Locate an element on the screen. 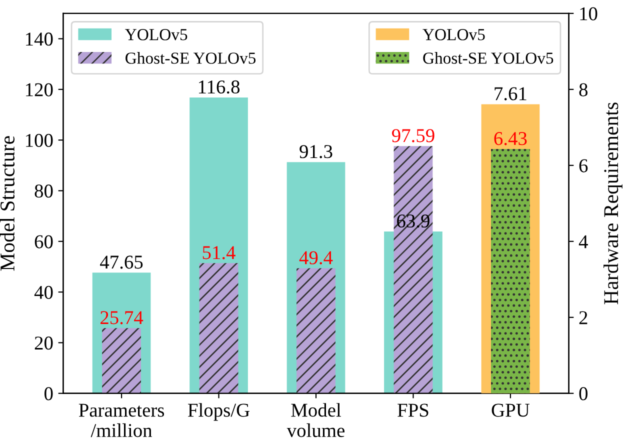 Image resolution: width=632 pixels, height=447 pixels. y2-tick-label: 8 is located at coordinates (583, 89).